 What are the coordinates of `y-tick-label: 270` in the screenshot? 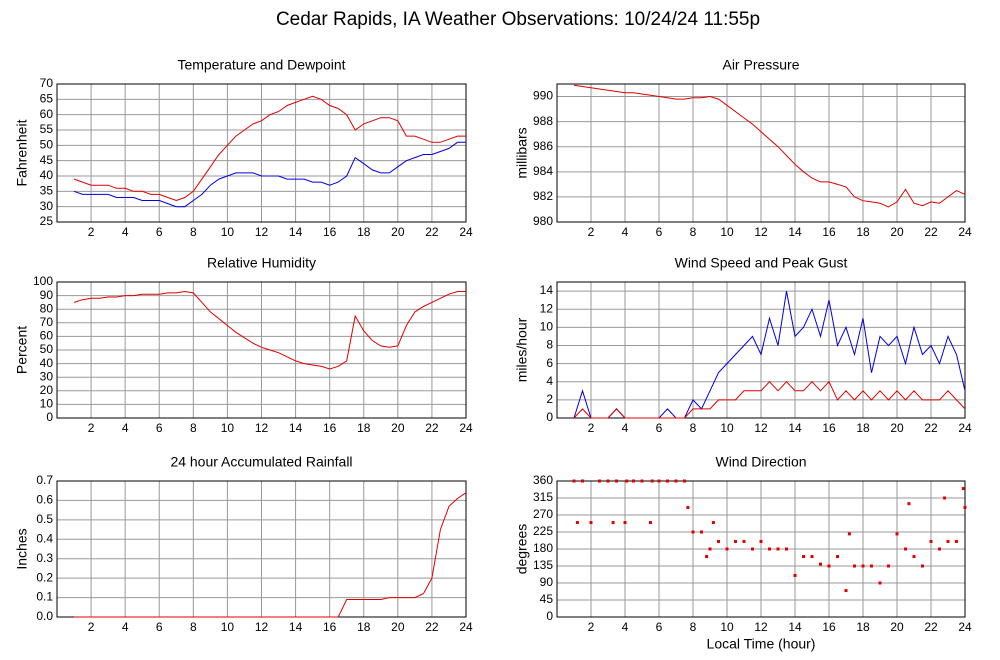 It's located at (543, 514).